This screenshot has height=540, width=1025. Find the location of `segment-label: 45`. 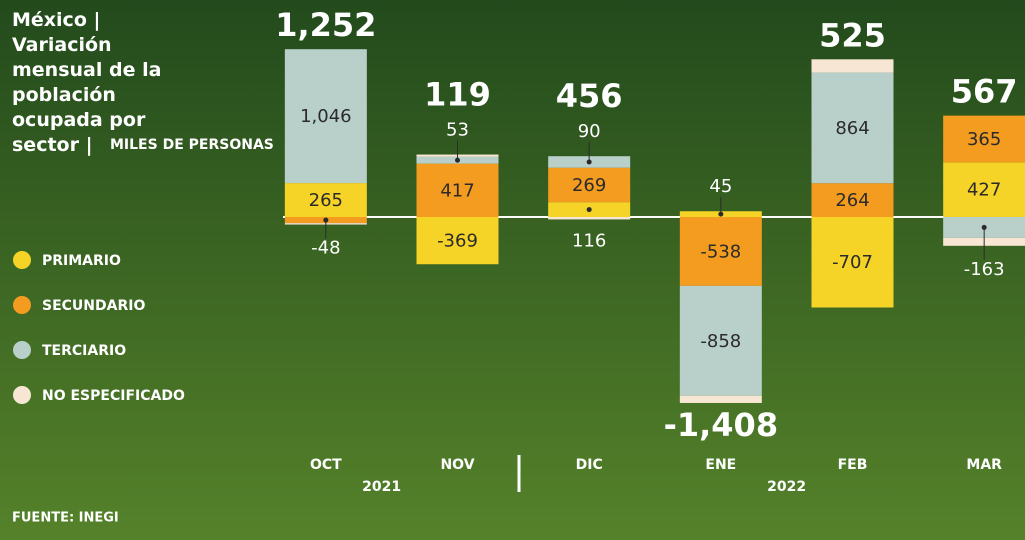

segment-label: 45 is located at coordinates (720, 186).